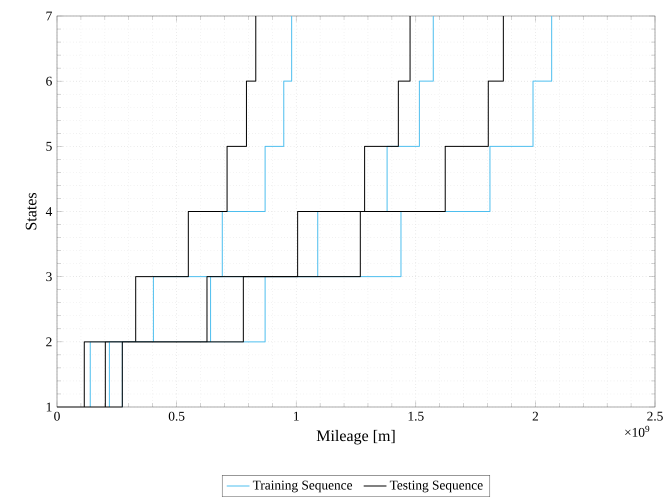  Describe the element at coordinates (176, 416) in the screenshot. I see `x-tick-label: 0.5` at that location.